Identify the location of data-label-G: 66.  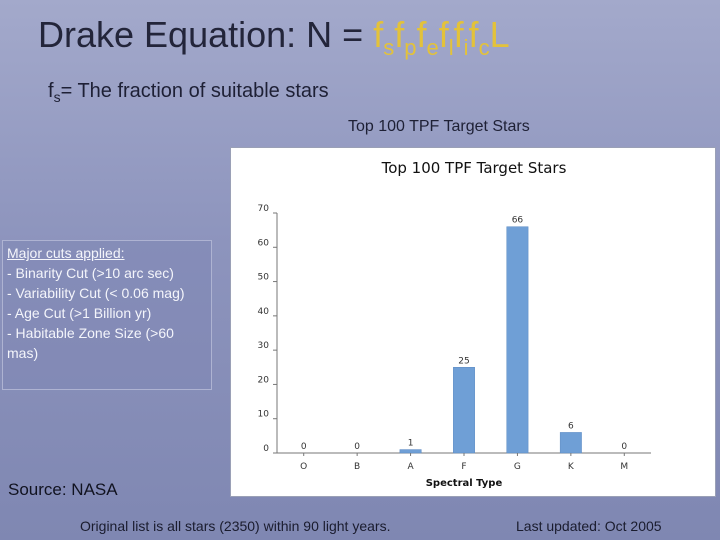
(518, 221).